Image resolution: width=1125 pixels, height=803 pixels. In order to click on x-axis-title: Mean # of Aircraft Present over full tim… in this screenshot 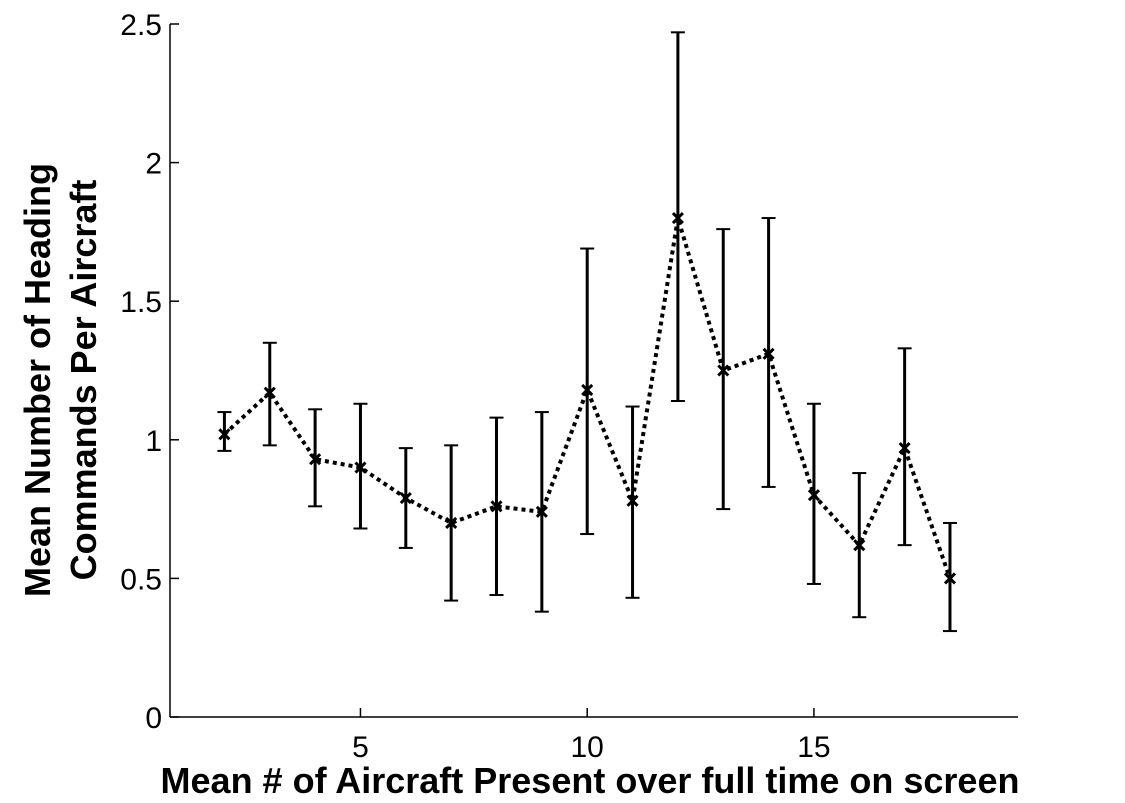, I will do `click(590, 780)`.